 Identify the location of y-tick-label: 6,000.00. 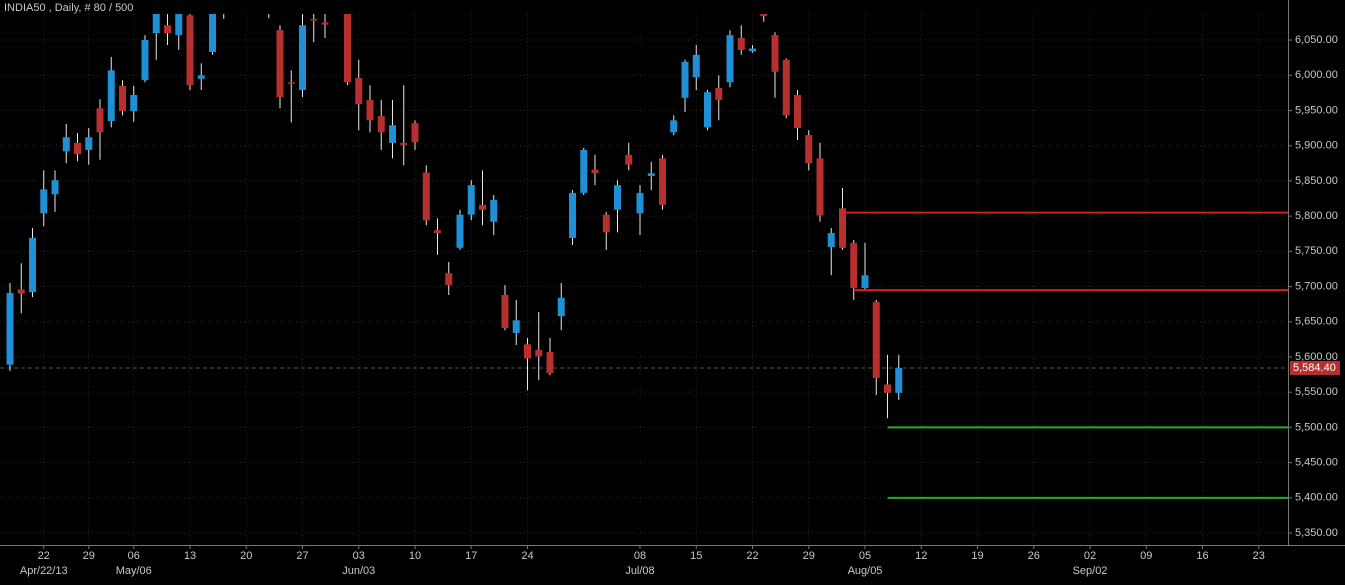
(1316, 75).